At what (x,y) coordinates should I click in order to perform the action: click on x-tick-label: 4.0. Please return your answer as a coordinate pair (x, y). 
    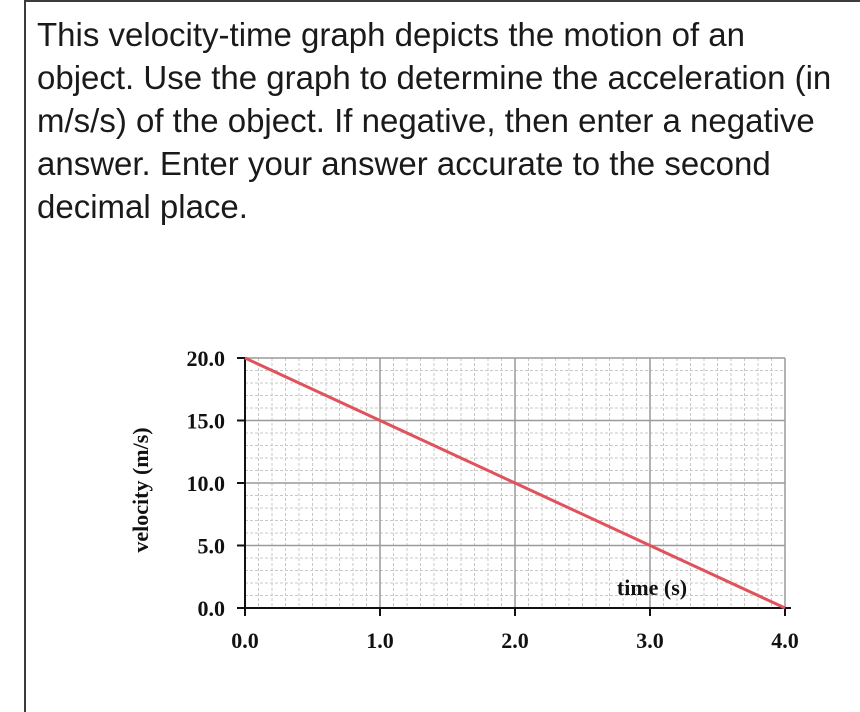
    Looking at the image, I should click on (785, 640).